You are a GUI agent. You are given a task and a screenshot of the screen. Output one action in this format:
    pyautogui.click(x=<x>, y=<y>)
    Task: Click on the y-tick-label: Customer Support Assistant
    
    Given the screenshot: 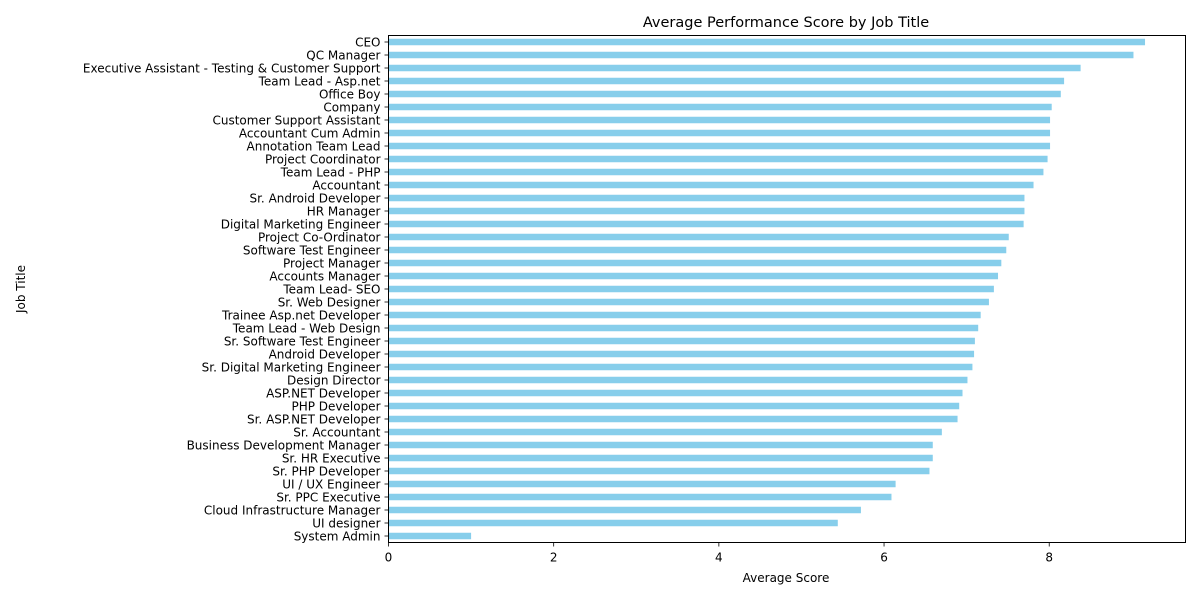 What is the action you would take?
    pyautogui.click(x=296, y=121)
    